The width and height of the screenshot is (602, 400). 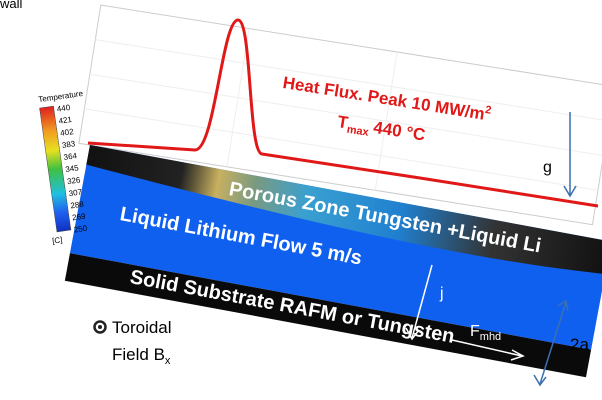 I want to click on current-label: j, so click(x=441, y=293).